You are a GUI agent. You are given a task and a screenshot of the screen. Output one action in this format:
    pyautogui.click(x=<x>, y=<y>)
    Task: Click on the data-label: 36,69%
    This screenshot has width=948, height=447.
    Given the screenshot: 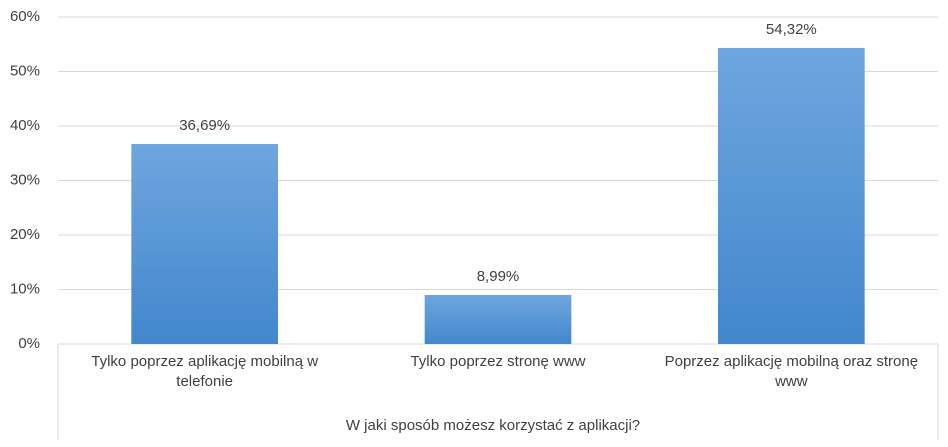 What is the action you would take?
    pyautogui.click(x=204, y=125)
    